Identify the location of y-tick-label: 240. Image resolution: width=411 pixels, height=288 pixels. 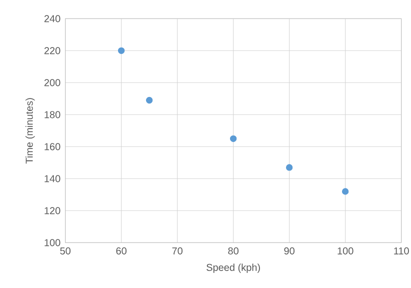
(52, 18).